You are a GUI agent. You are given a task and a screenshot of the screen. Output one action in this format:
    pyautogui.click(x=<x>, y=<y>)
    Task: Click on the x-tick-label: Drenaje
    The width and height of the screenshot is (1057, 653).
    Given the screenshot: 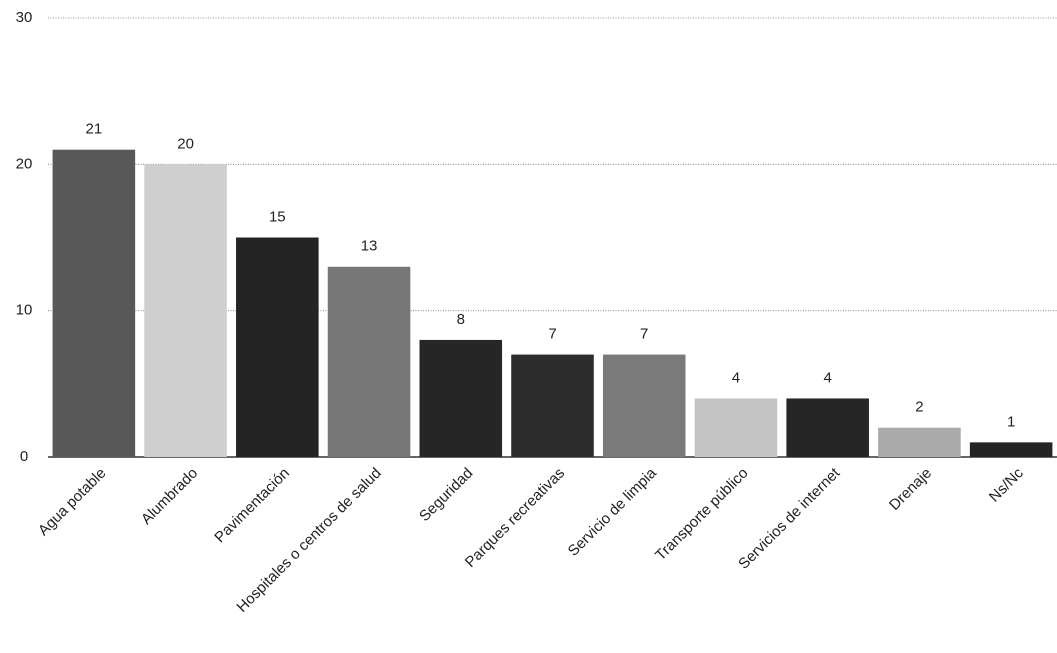 What is the action you would take?
    pyautogui.click(x=910, y=489)
    